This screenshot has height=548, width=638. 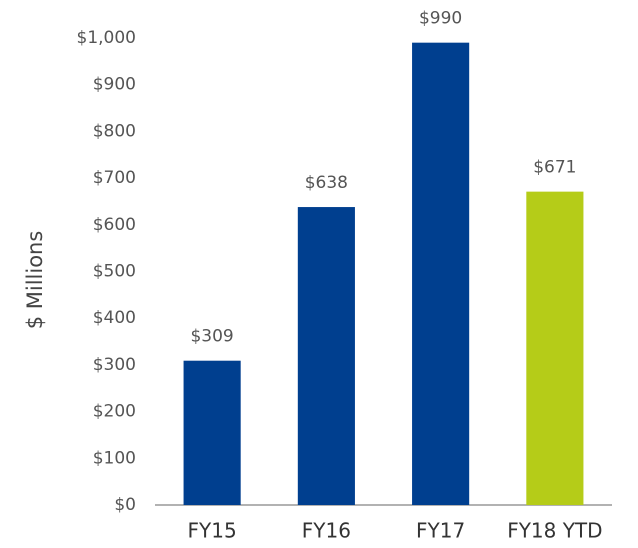 What do you see at coordinates (554, 531) in the screenshot?
I see `x-tick-label: FY18 YTD` at bounding box center [554, 531].